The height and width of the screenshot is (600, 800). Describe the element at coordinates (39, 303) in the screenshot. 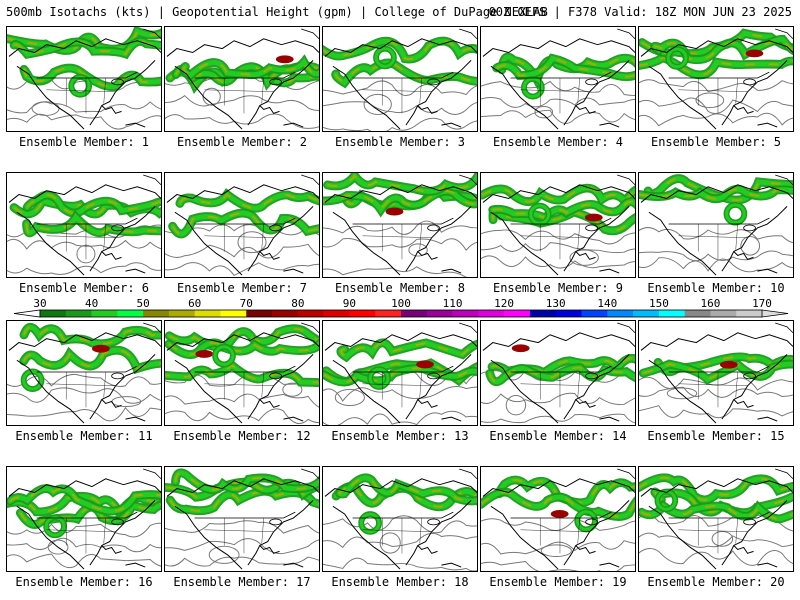

I see `colorbar-tick-label: 30` at that location.